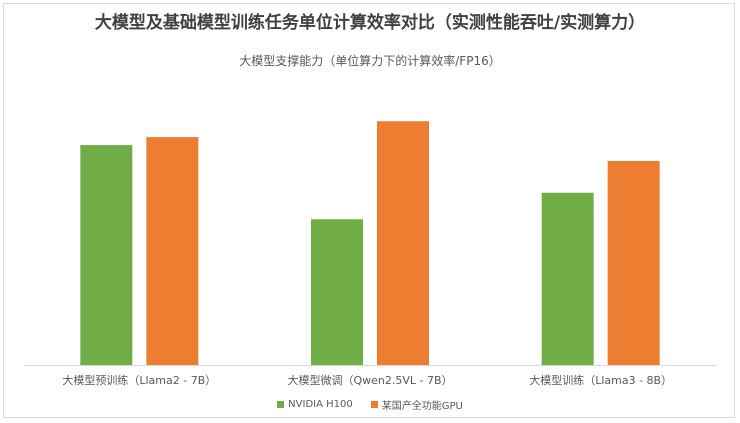  I want to click on legend-swatch-domestic-gpu, so click(374, 404).